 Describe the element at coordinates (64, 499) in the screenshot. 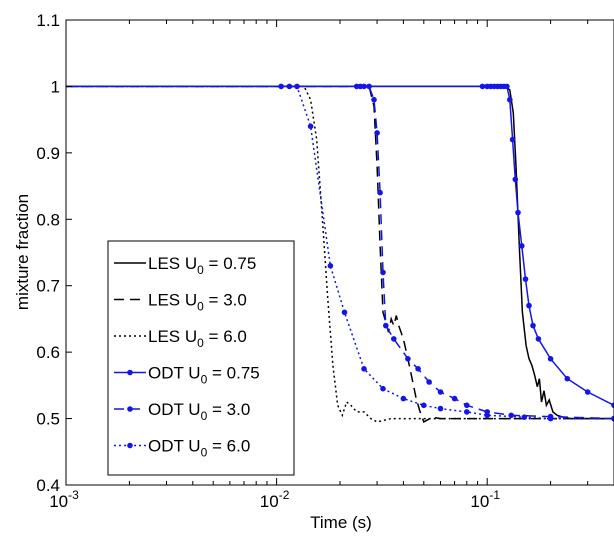

I see `x-tick-label: 10⁻³` at that location.